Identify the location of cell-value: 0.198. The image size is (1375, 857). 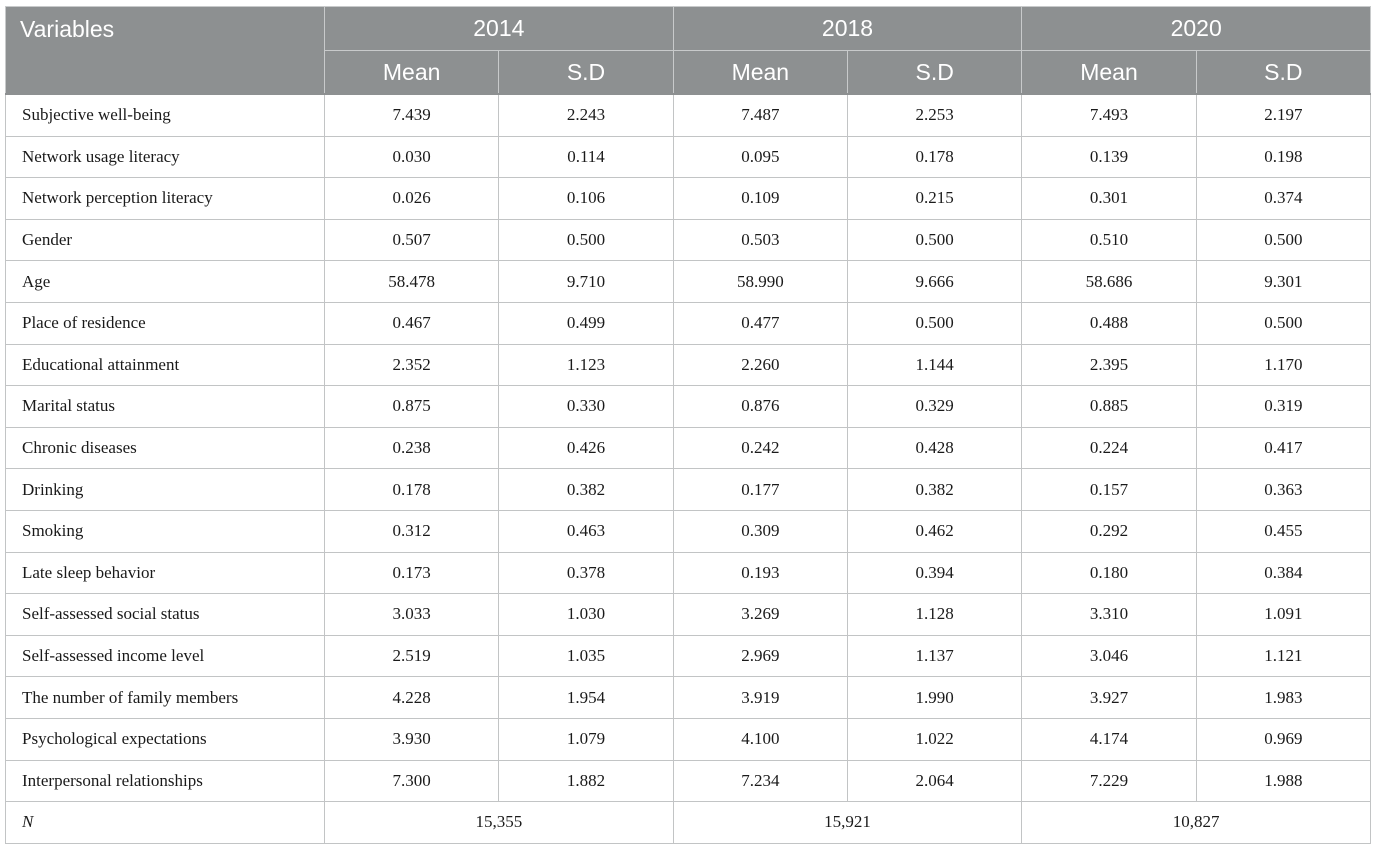
(1283, 157).